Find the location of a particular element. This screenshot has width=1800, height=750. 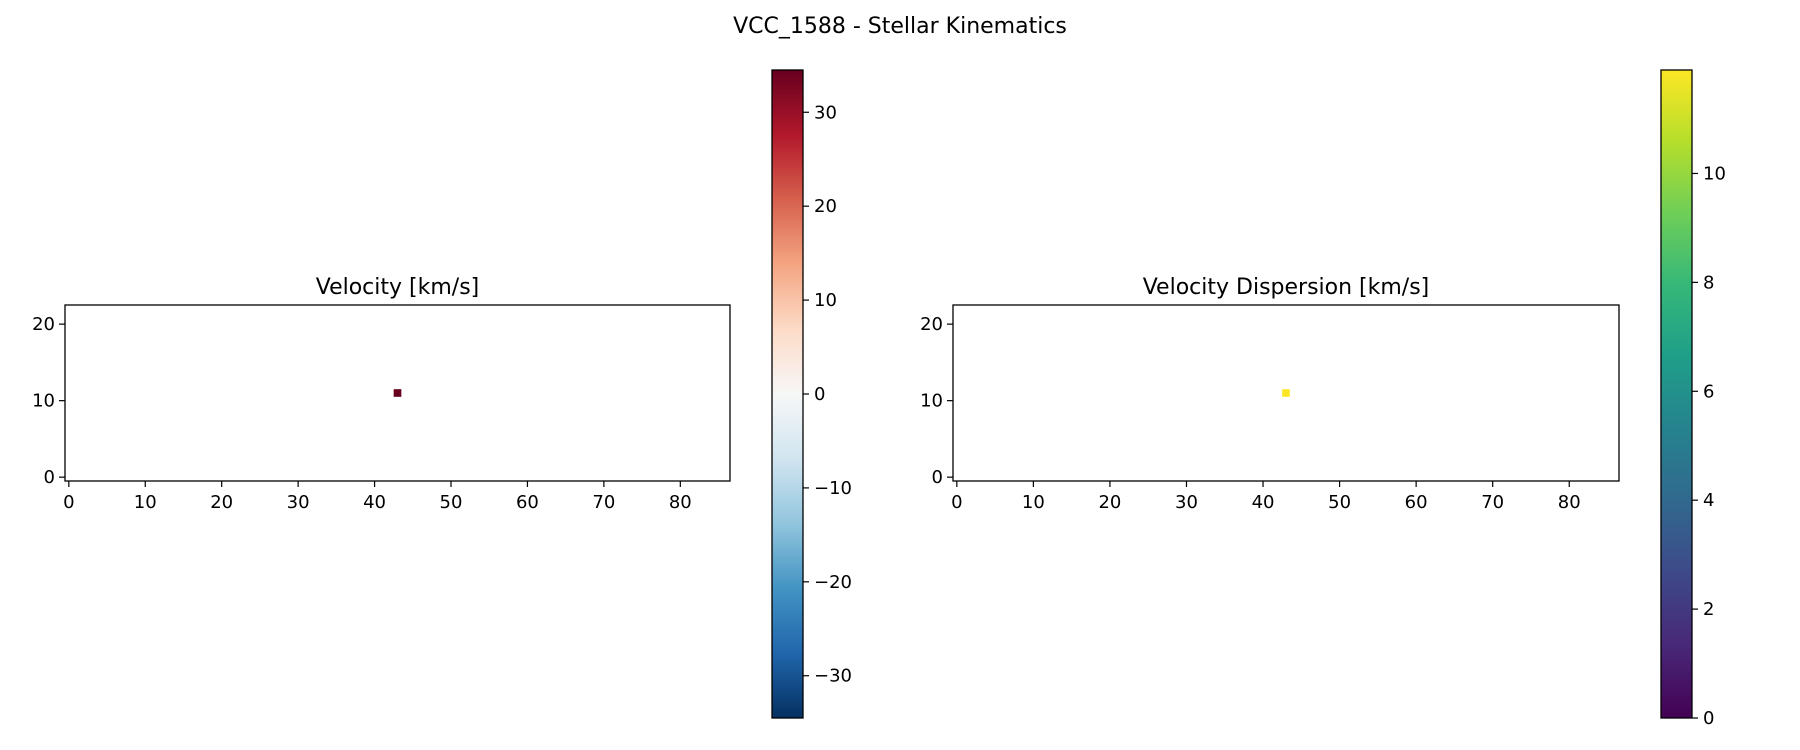

velocity-colorbar is located at coordinates (787, 394).